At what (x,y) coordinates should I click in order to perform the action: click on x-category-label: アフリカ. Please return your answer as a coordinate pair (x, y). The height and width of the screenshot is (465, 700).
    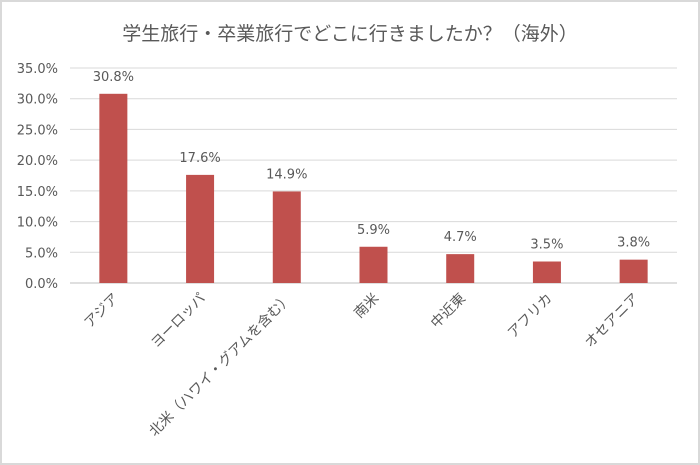
    Looking at the image, I should click on (530, 316).